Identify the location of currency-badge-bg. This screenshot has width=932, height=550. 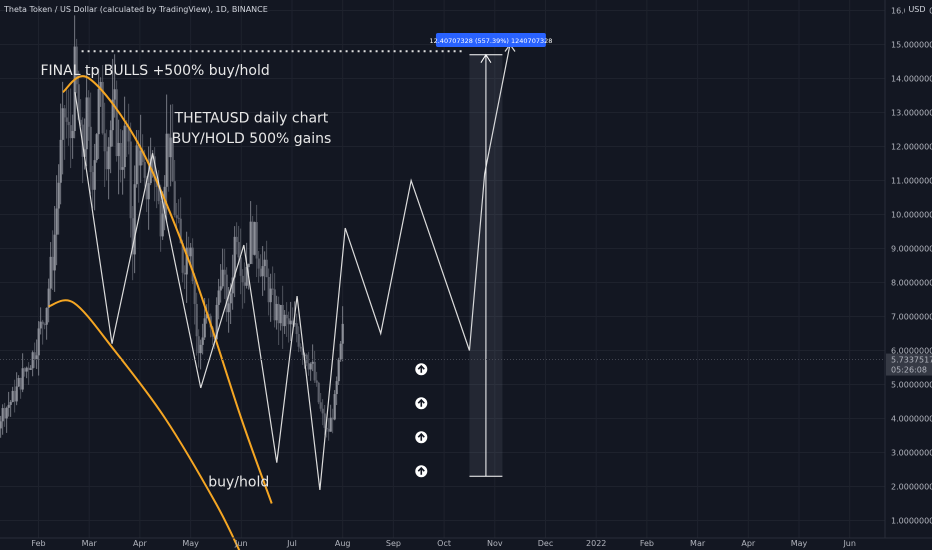
(917, 9).